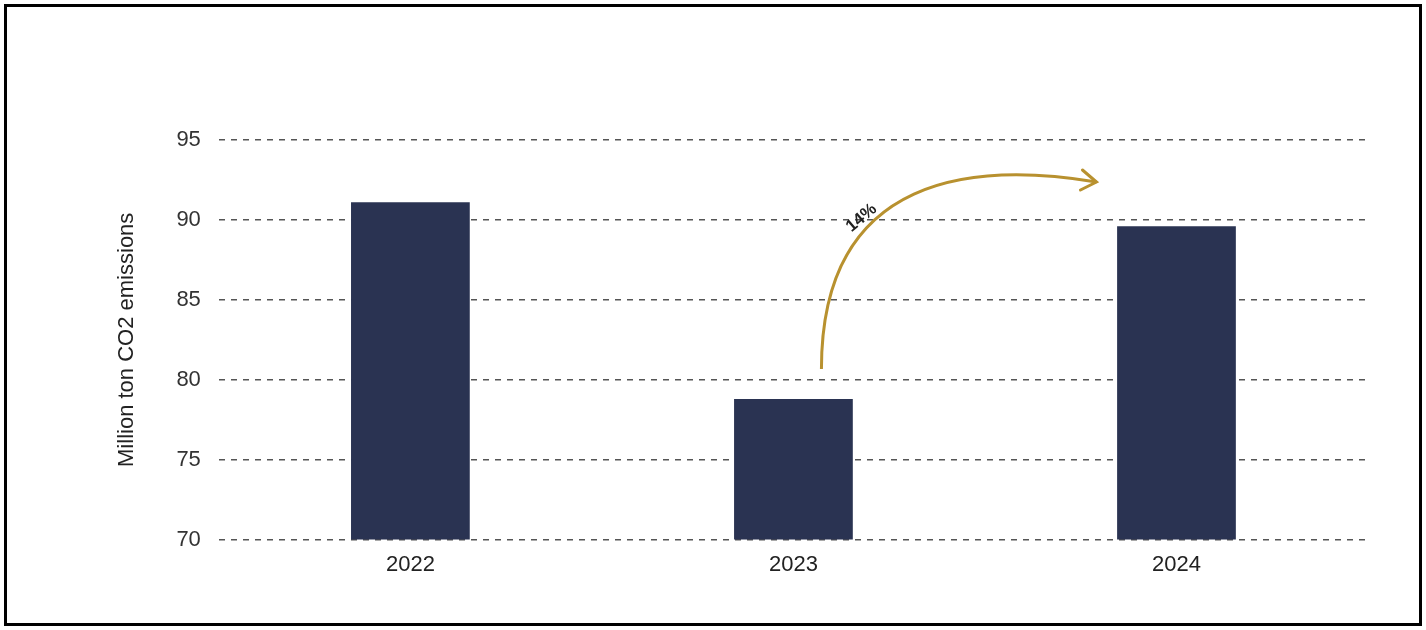  I want to click on x-tick-label: 2024, so click(1176, 563).